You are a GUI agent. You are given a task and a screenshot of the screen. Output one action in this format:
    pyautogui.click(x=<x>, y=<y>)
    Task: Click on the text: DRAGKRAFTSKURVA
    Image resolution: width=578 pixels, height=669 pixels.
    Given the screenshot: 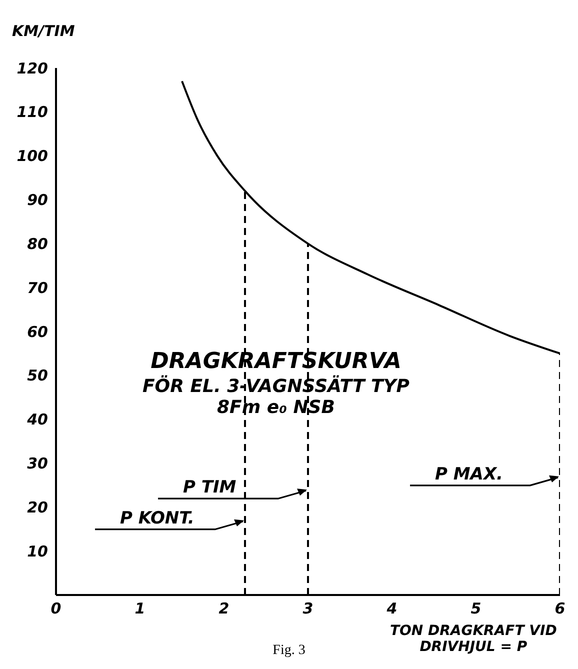 What is the action you would take?
    pyautogui.click(x=276, y=361)
    